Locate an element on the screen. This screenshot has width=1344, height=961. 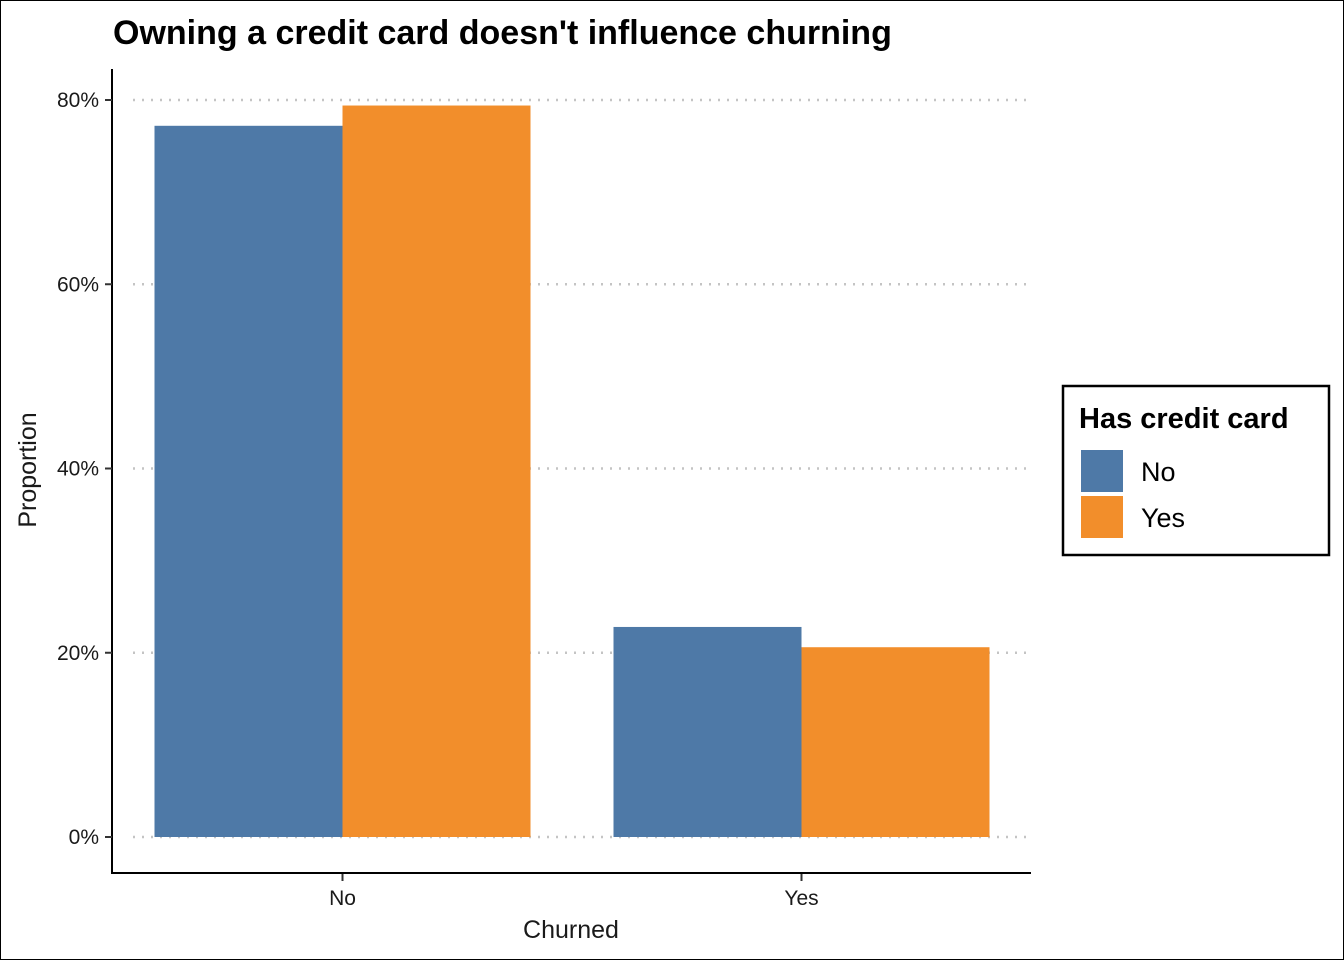
y-axis-title: Proportion is located at coordinates (28, 469).